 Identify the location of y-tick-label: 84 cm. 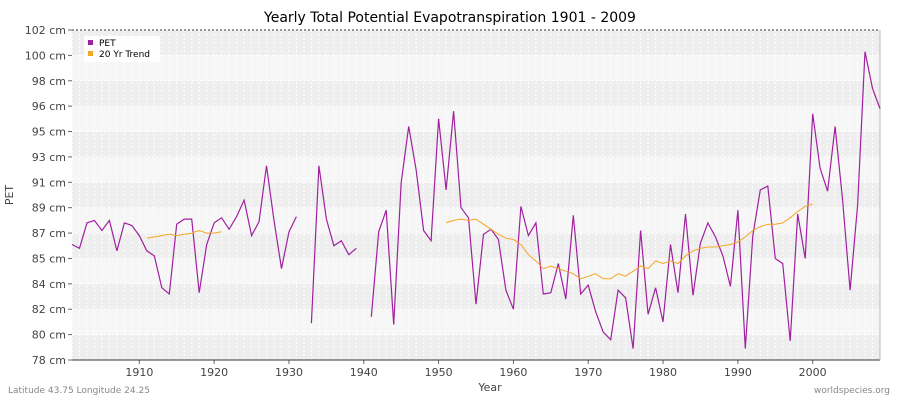
(49, 284).